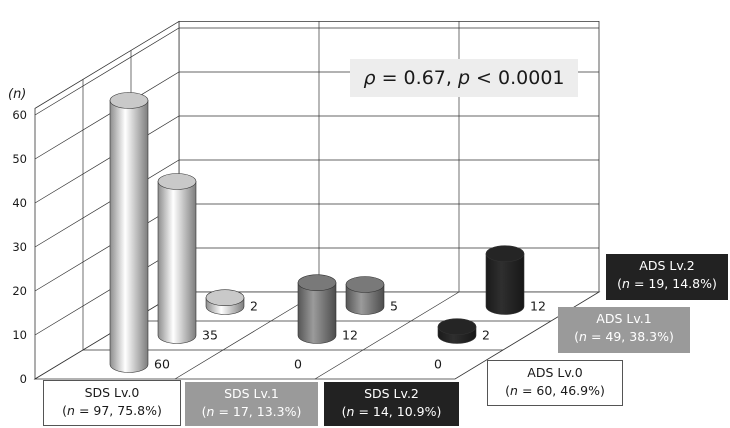 The width and height of the screenshot is (730, 428). I want to click on value-label-sds-lv-1-ads-lv-1: 12, so click(350, 335).